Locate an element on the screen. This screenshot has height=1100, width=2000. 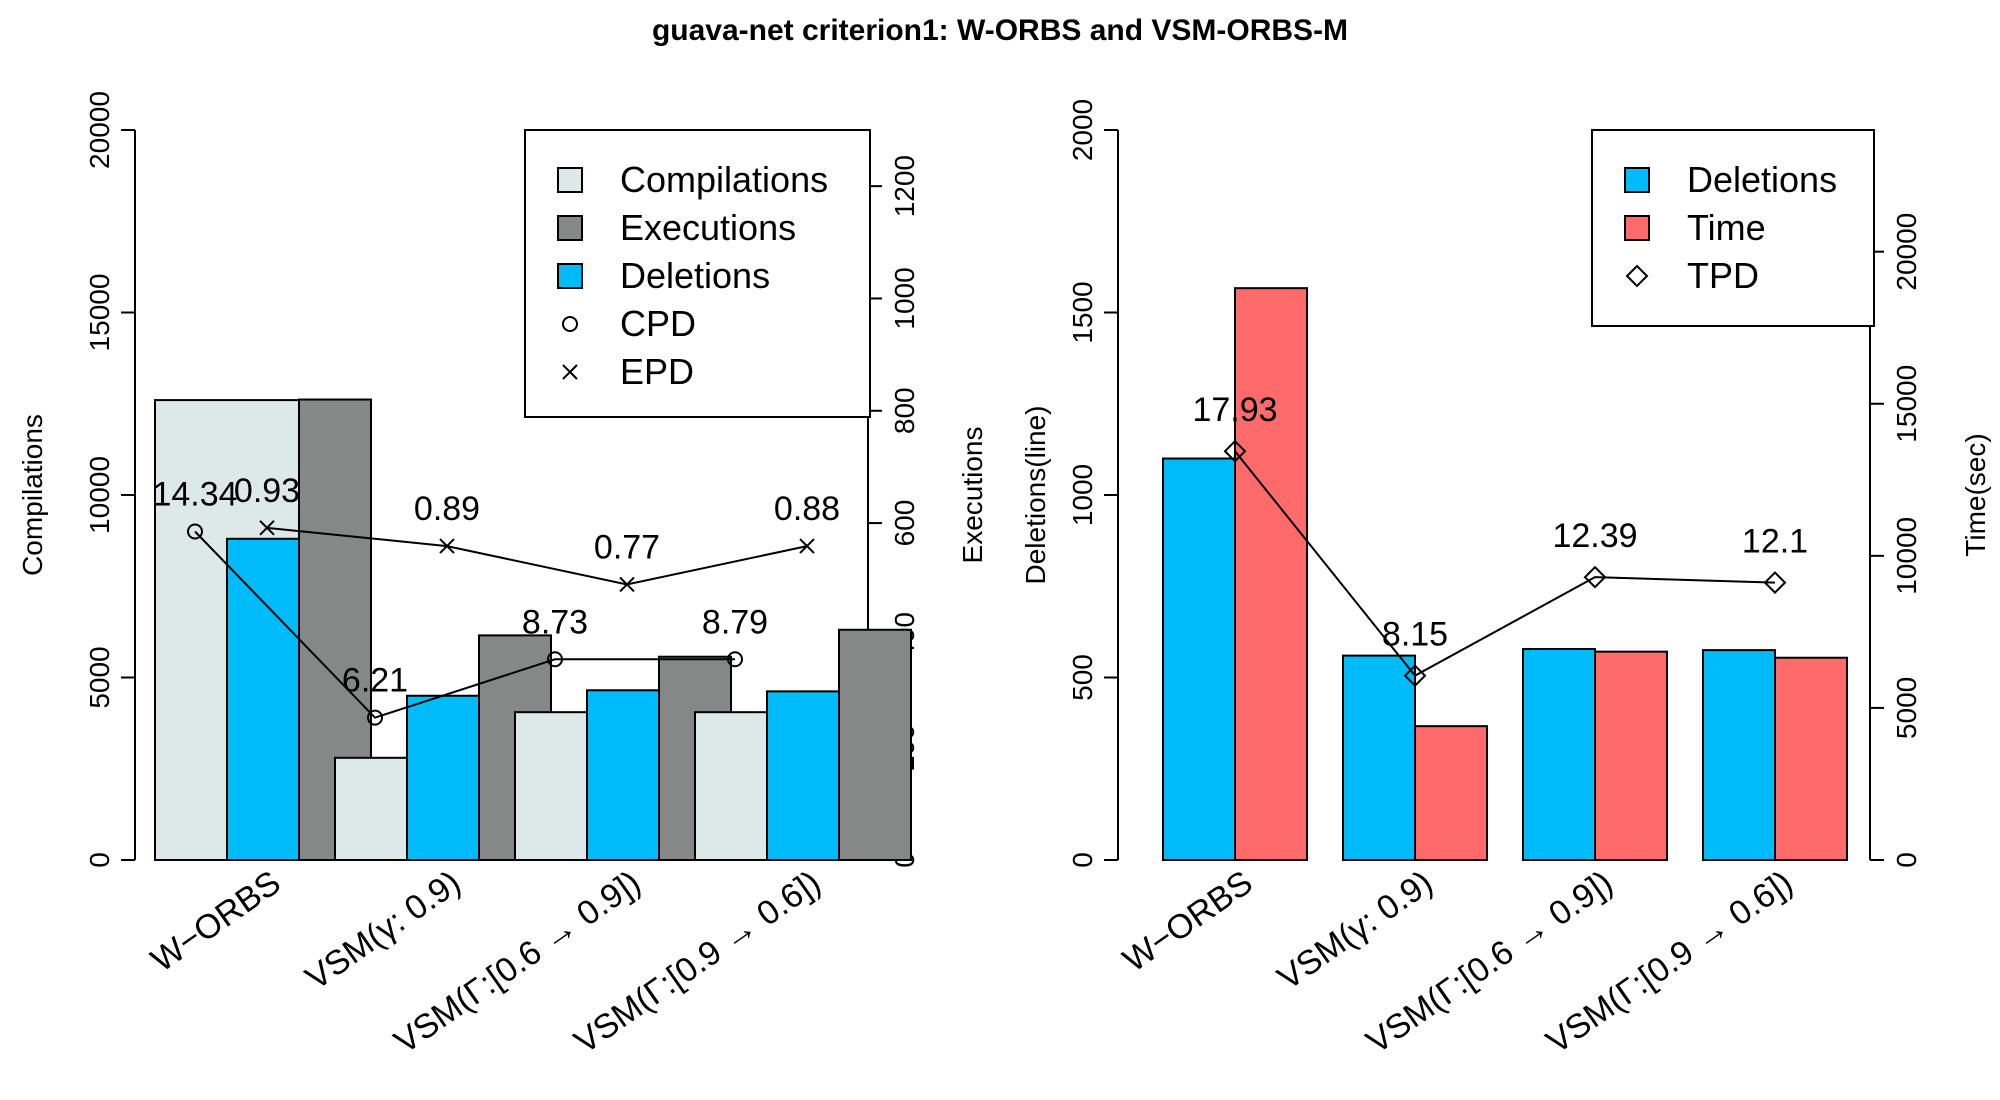
cpd-data-label: 8.73 is located at coordinates (555, 622).